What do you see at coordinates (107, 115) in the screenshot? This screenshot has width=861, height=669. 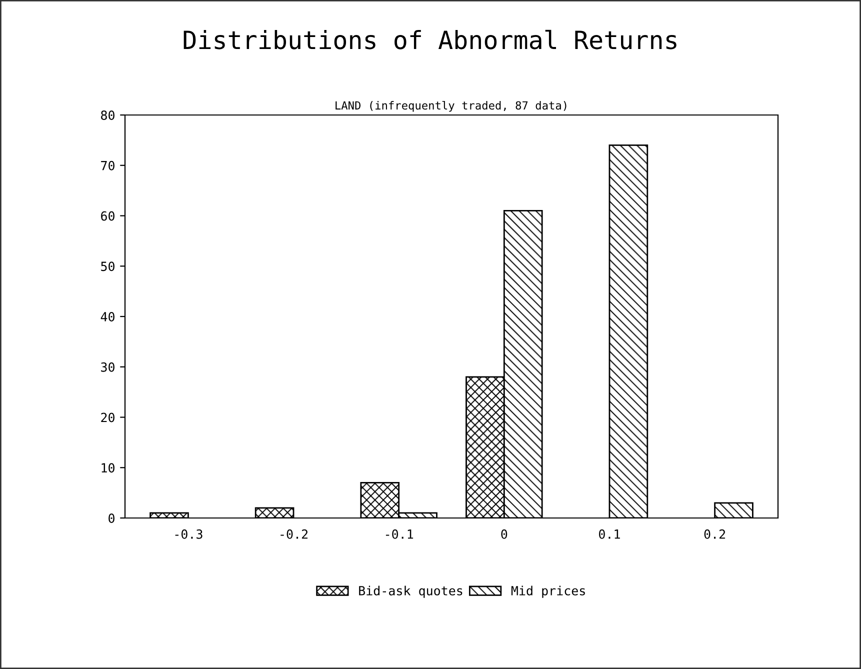 I see `y-tick-label: 80` at bounding box center [107, 115].